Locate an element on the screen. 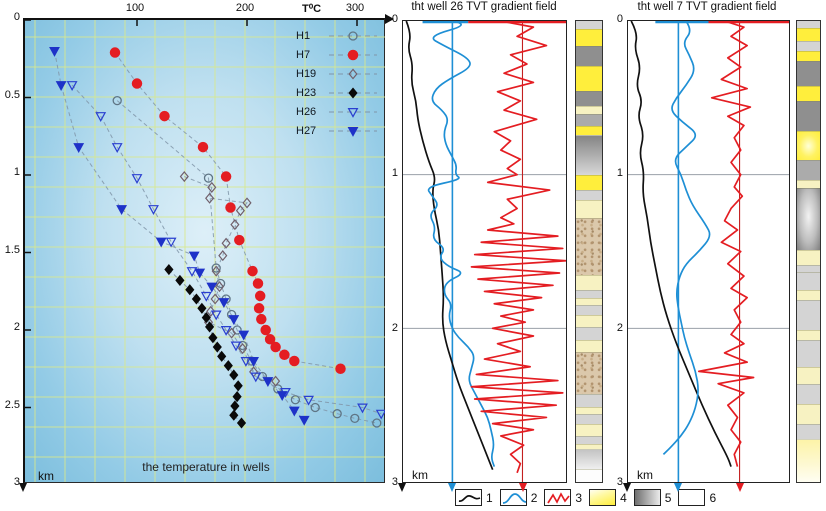  panel26-title: tht well 26 TVT gradient field is located at coordinates (484, 7).